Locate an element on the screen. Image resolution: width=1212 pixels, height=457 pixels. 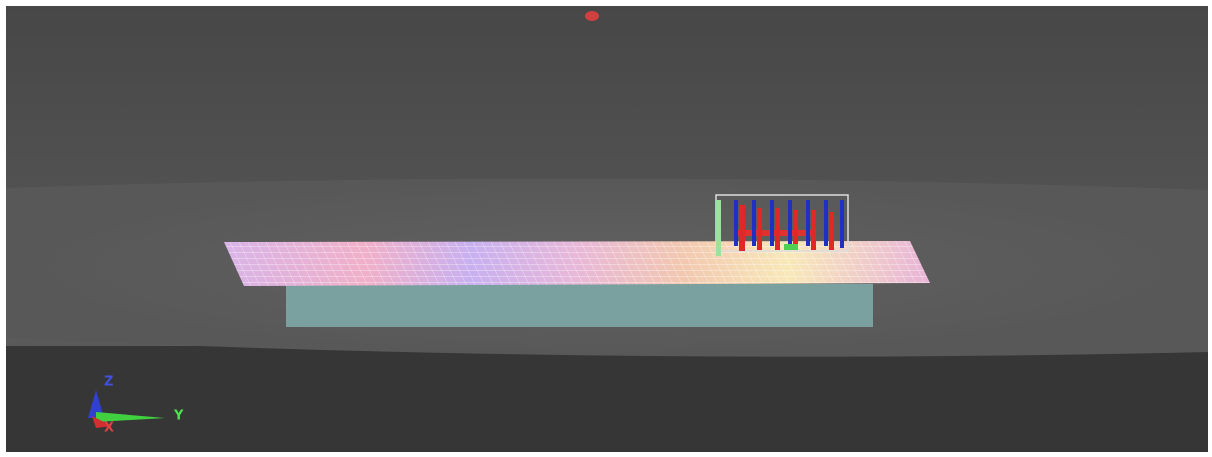
axis-triad: Z Y X is located at coordinates (136, 405).